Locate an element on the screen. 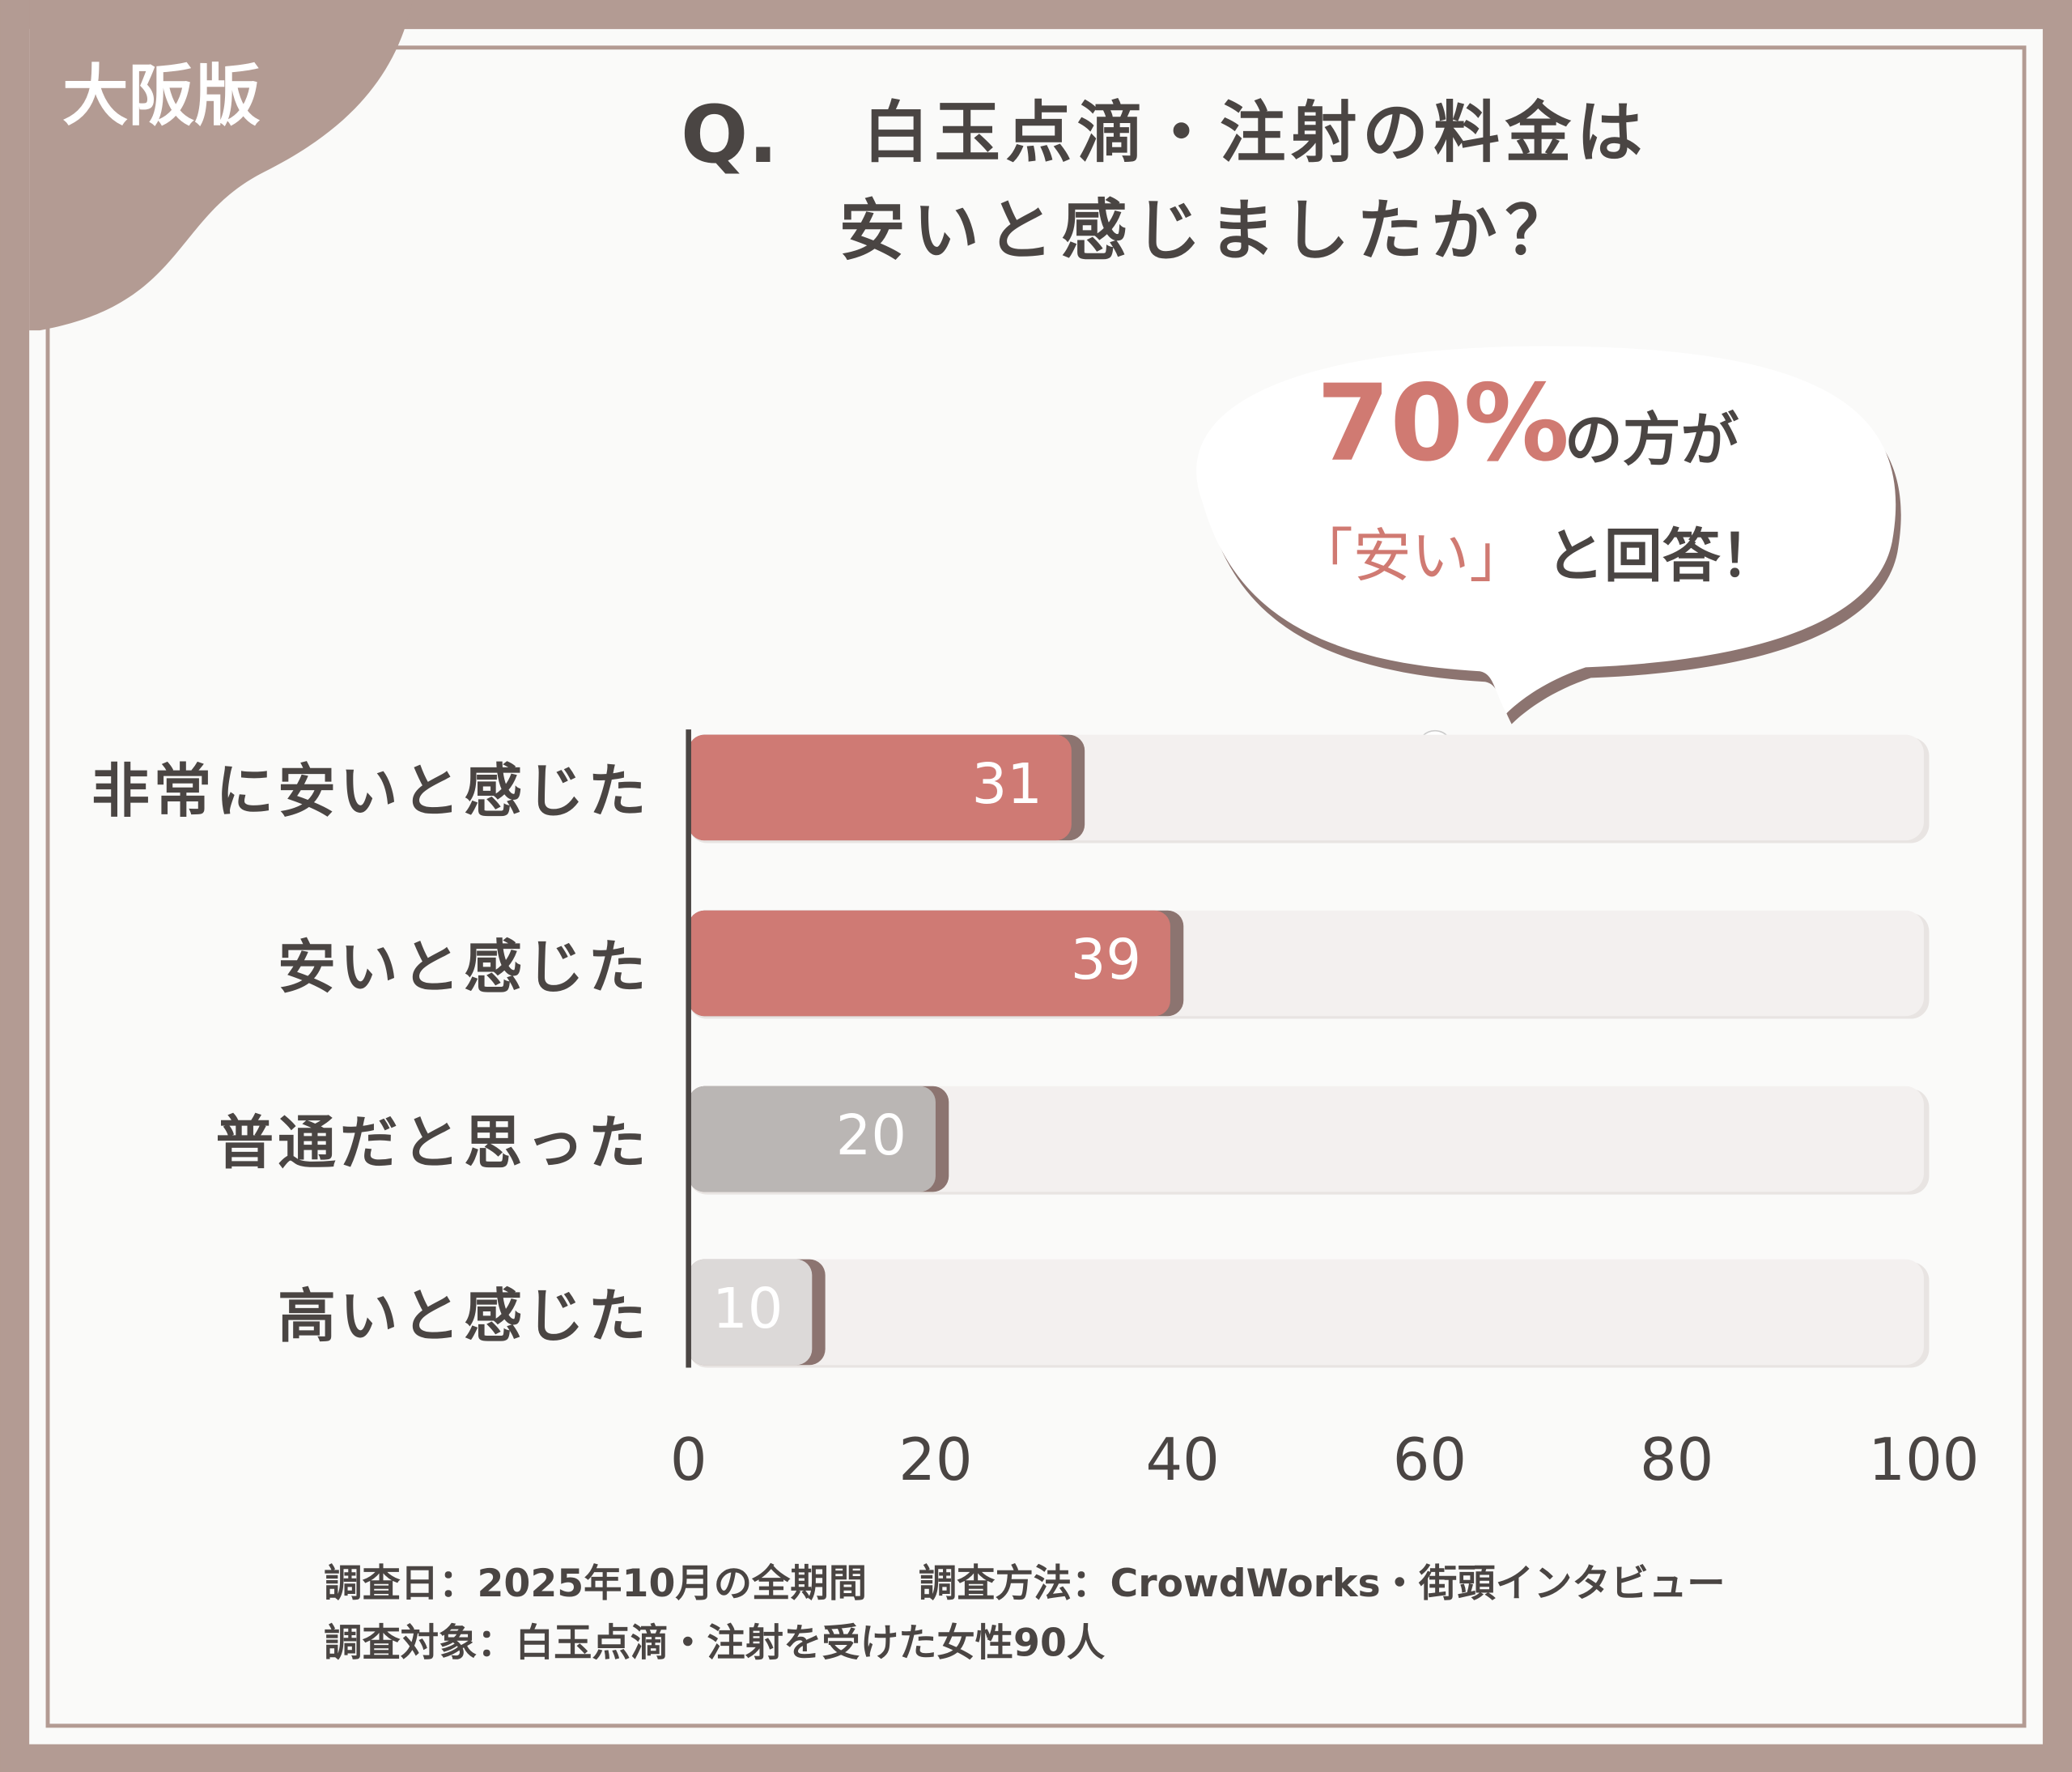 This screenshot has width=2072, height=1772. footnote: 調査対象：白玉点滴・注射を受けた女性90人 is located at coordinates (715, 1643).